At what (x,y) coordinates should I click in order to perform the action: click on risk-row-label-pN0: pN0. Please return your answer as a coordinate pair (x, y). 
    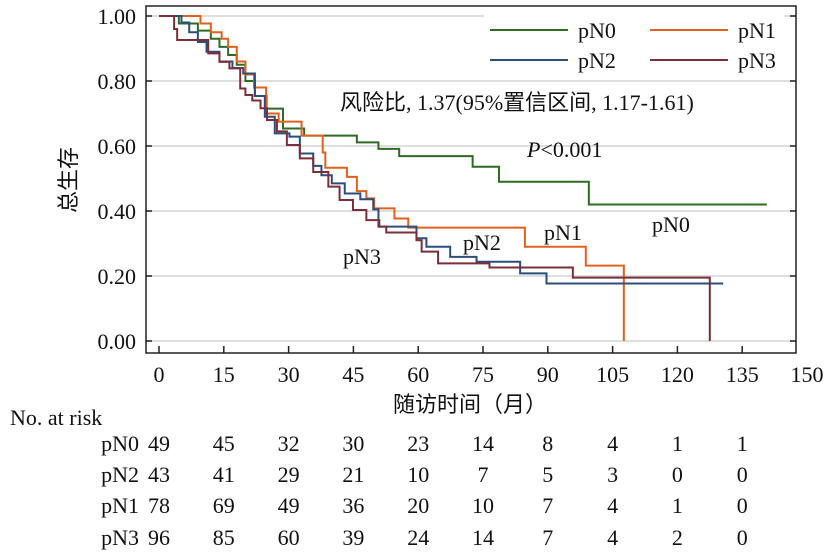
    Looking at the image, I should click on (120, 443).